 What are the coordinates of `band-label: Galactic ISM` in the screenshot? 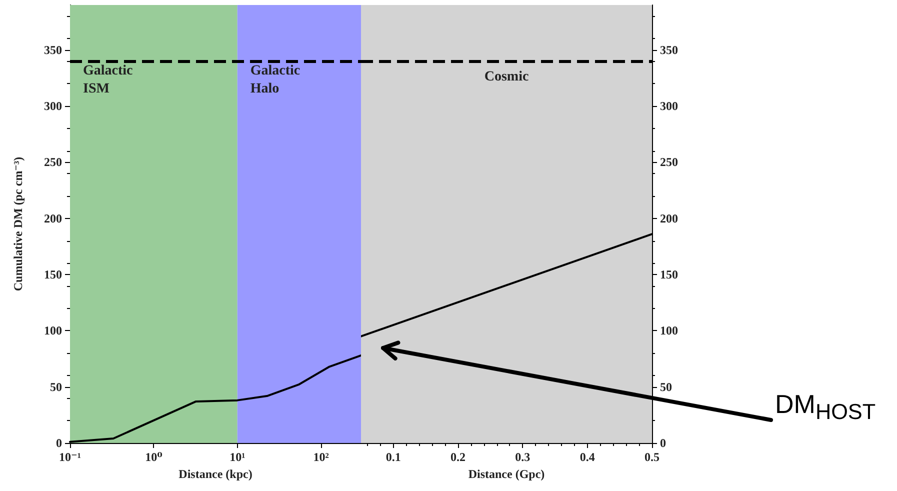 It's located at (109, 80).